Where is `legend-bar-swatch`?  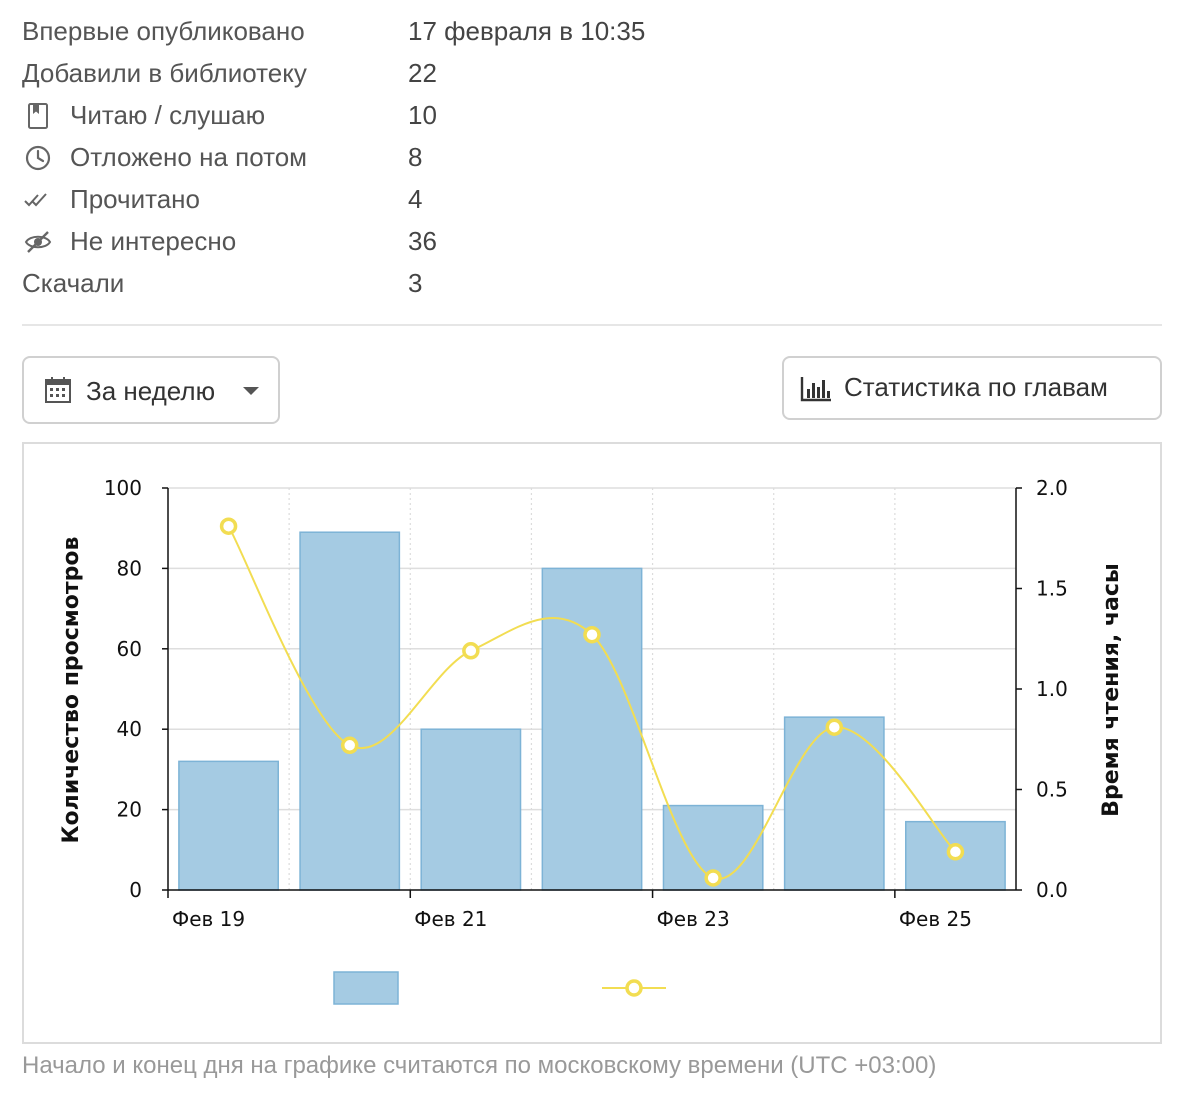 legend-bar-swatch is located at coordinates (366, 988).